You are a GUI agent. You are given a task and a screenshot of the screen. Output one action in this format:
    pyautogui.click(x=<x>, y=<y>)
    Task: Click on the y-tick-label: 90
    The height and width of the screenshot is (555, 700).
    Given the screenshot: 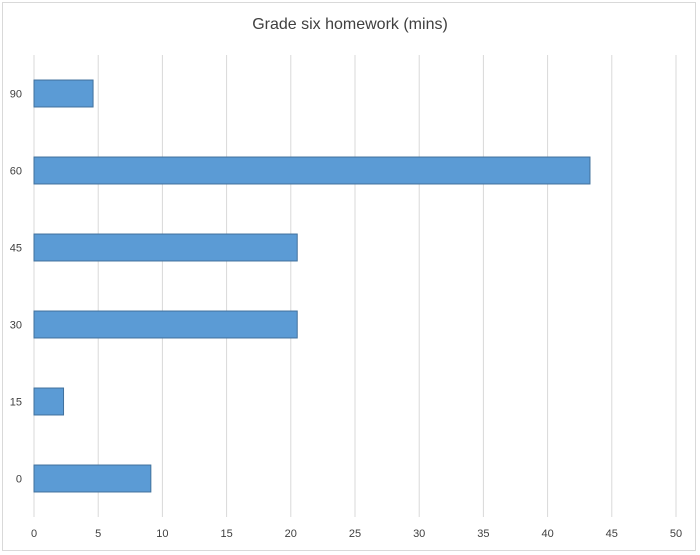 What is the action you would take?
    pyautogui.click(x=16, y=95)
    